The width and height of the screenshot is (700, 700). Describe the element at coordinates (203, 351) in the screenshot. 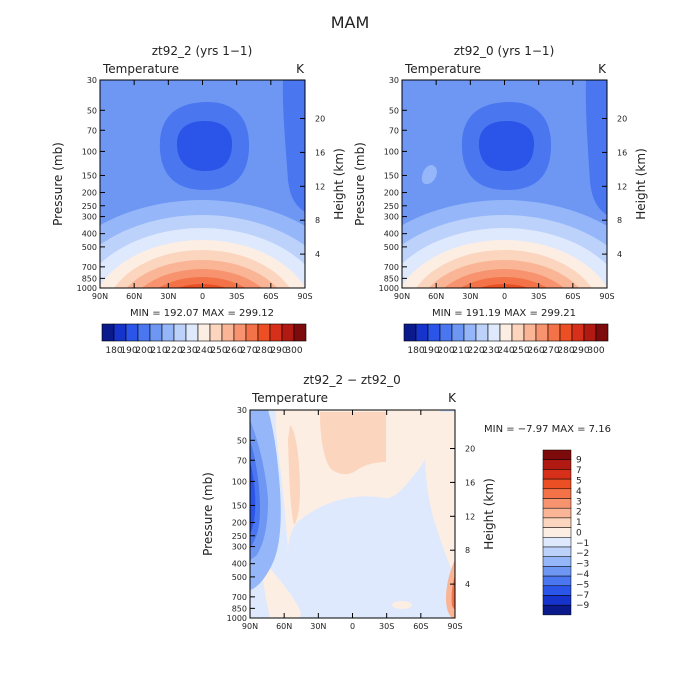

I see `colorbar-label: 240` at that location.